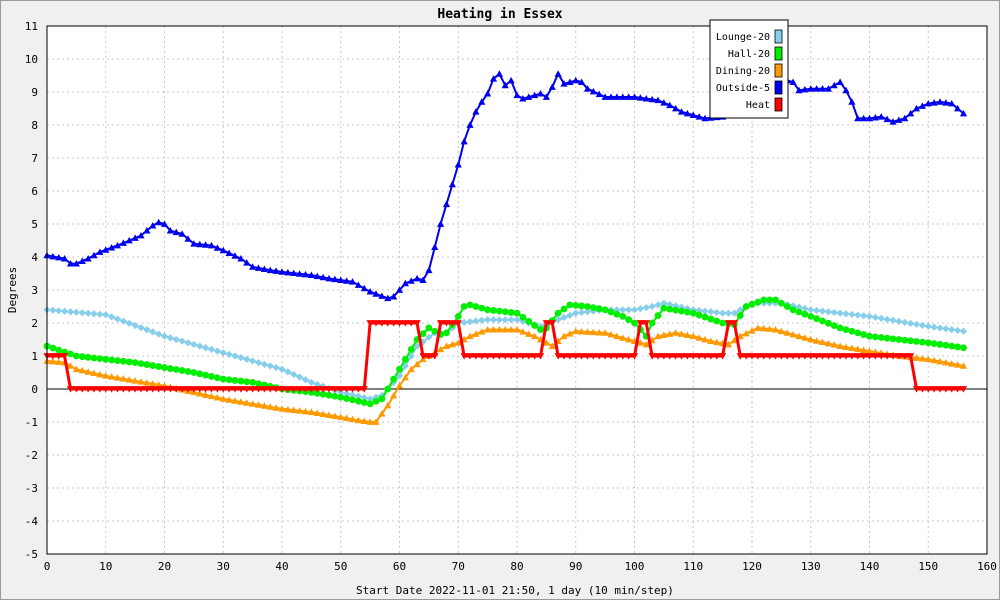  I want to click on x-tick-label: 70, so click(458, 566).